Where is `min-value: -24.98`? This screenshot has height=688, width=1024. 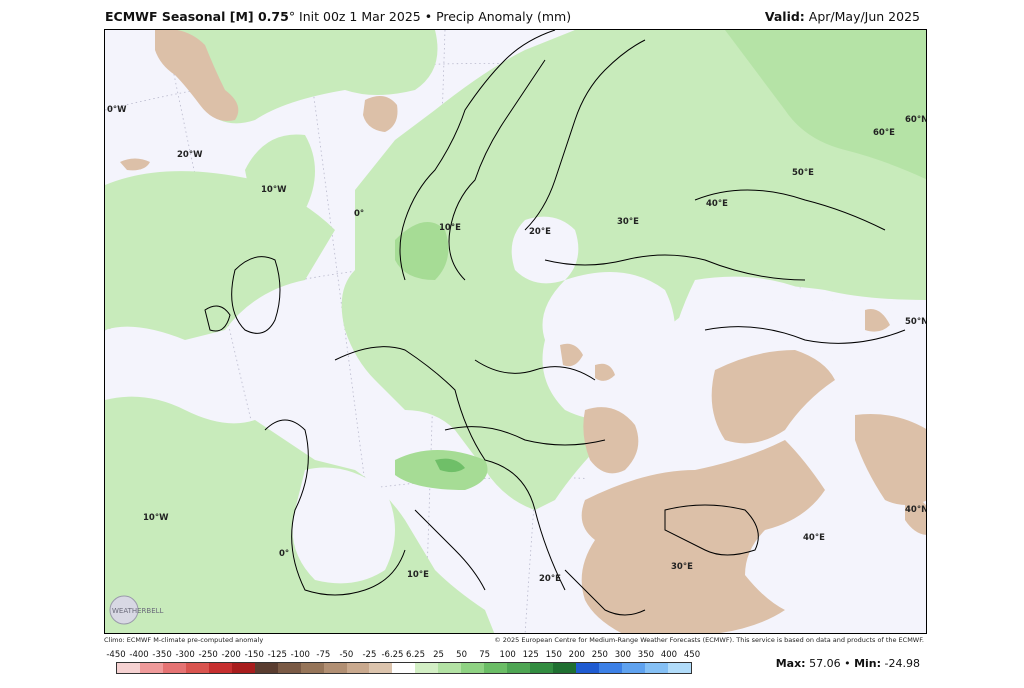
min-value: -24.98 is located at coordinates (900, 663).